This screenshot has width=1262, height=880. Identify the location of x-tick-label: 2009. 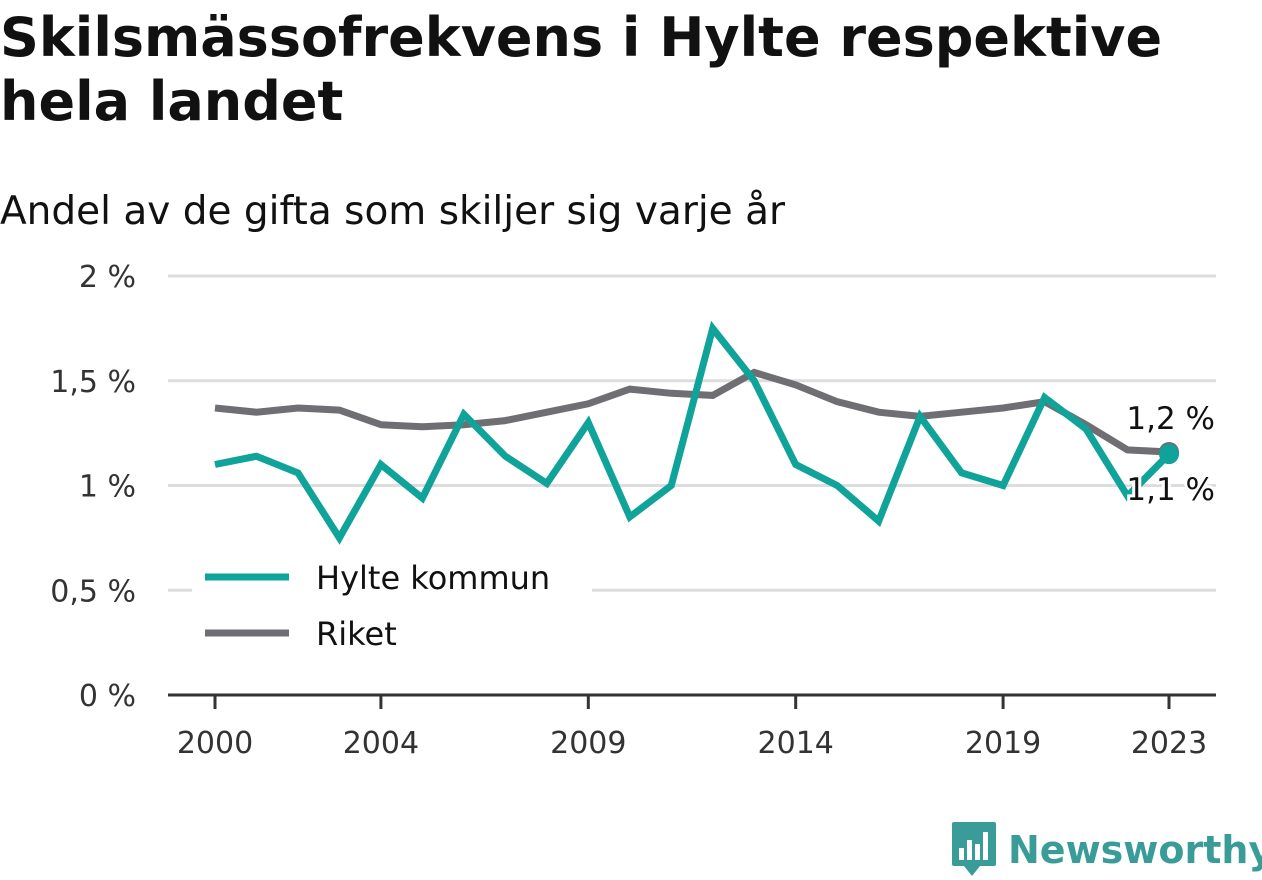
(588, 743).